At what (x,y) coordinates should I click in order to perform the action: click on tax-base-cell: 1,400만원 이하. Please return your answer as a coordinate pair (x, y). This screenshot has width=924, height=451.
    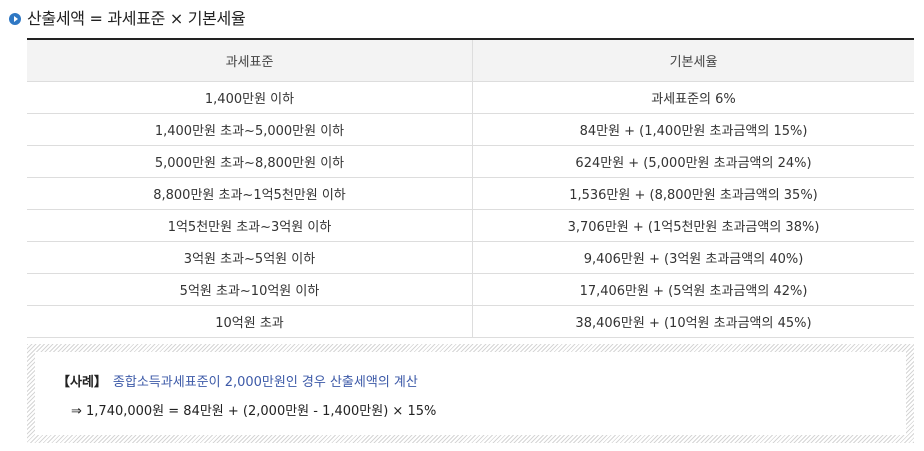
    Looking at the image, I should click on (250, 97).